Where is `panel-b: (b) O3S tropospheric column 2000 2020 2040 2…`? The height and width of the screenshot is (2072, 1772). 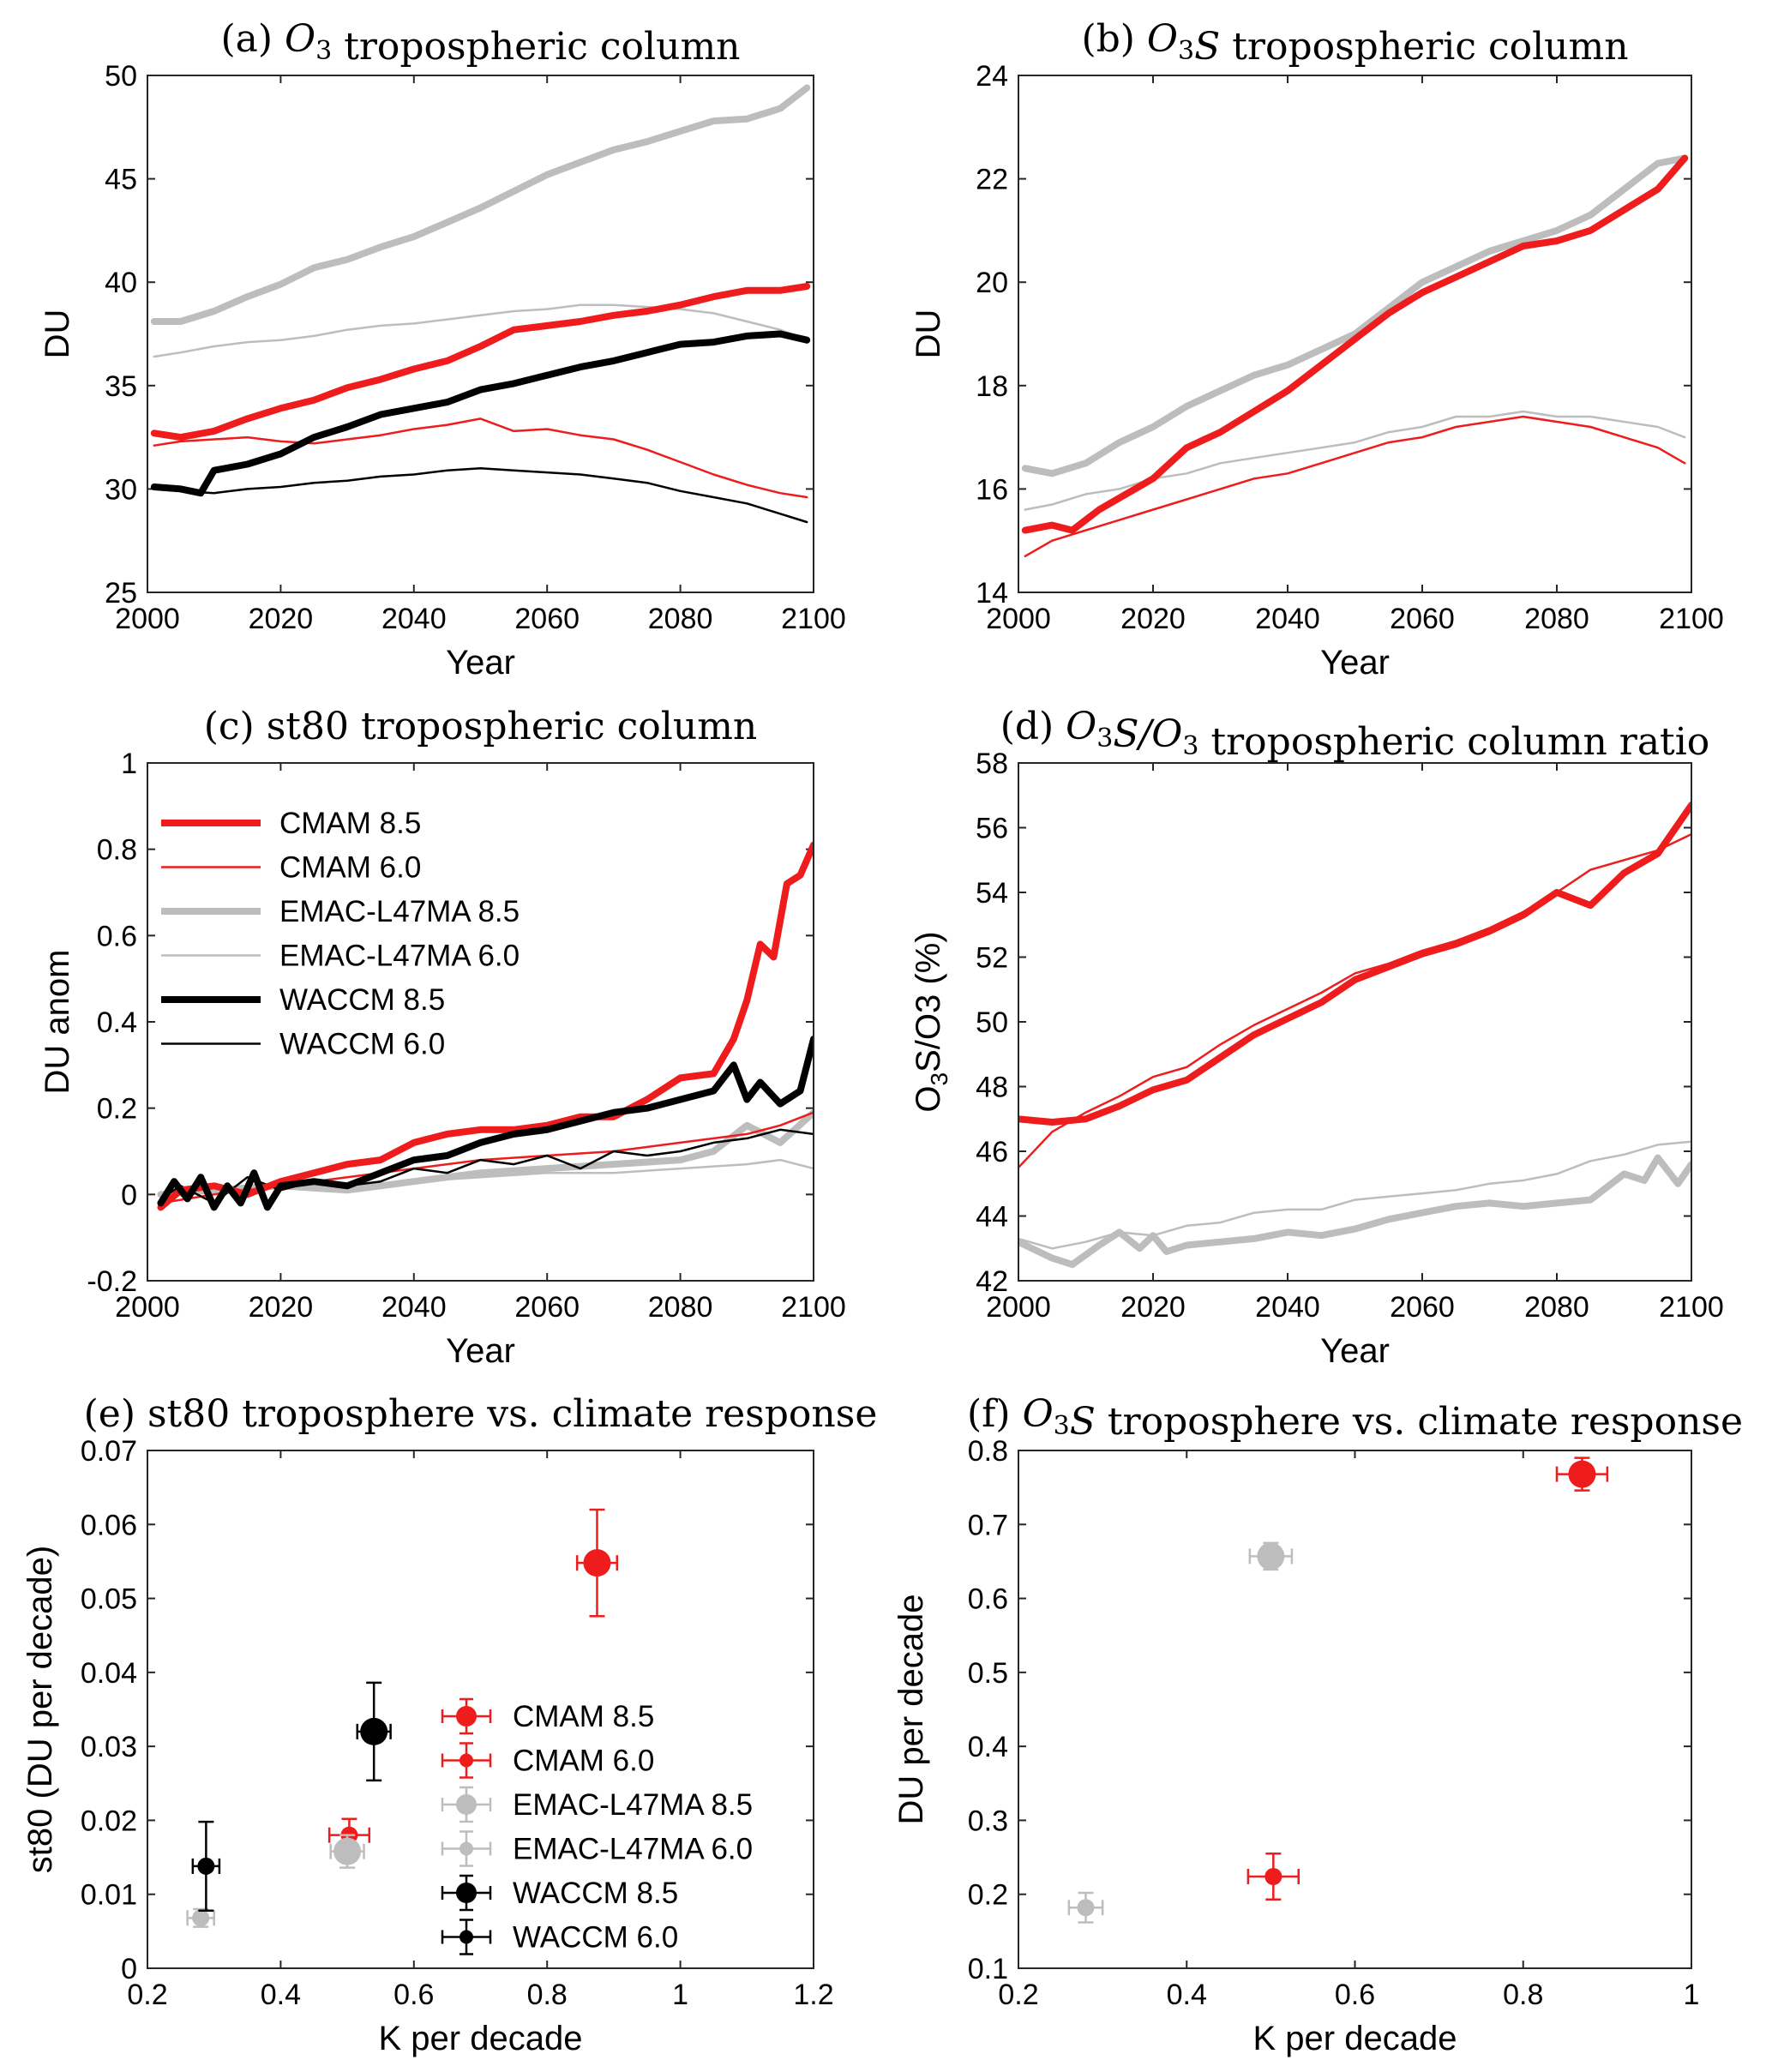 panel-b: (b) O3S tropospheric column 2000 2020 2040 2… is located at coordinates (1317, 349).